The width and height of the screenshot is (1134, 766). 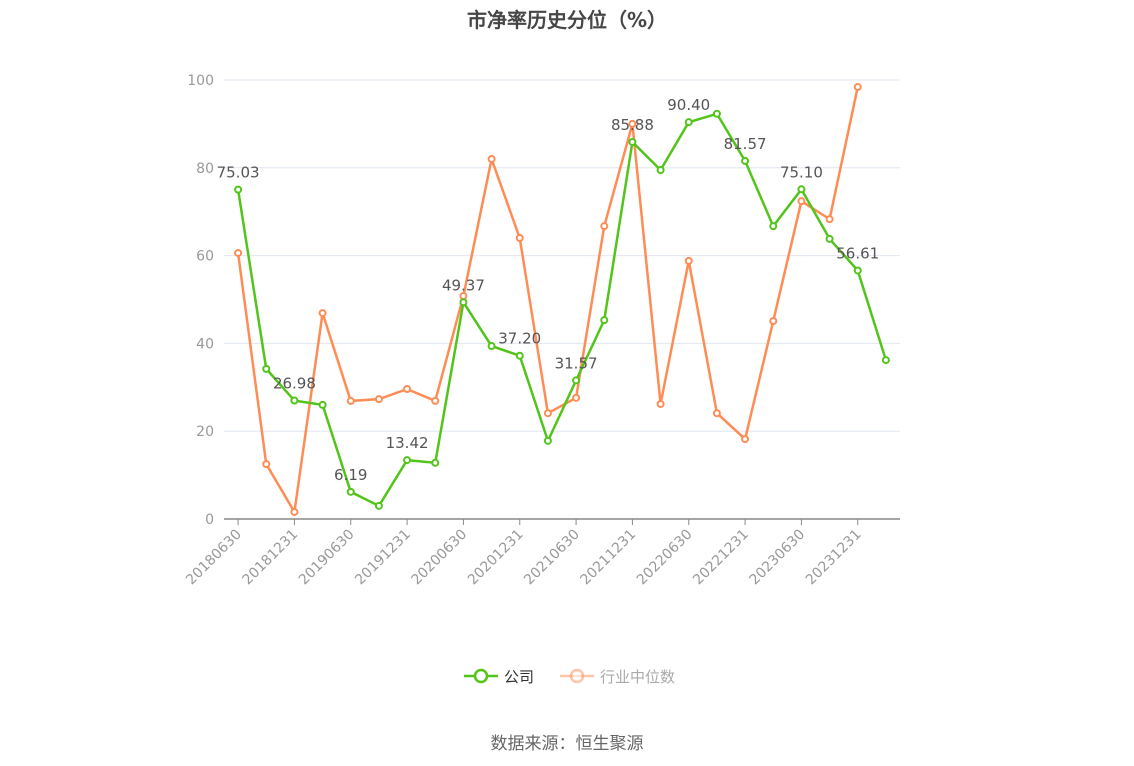 What do you see at coordinates (496, 558) in the screenshot?
I see `x-tick-label: 20201231` at bounding box center [496, 558].